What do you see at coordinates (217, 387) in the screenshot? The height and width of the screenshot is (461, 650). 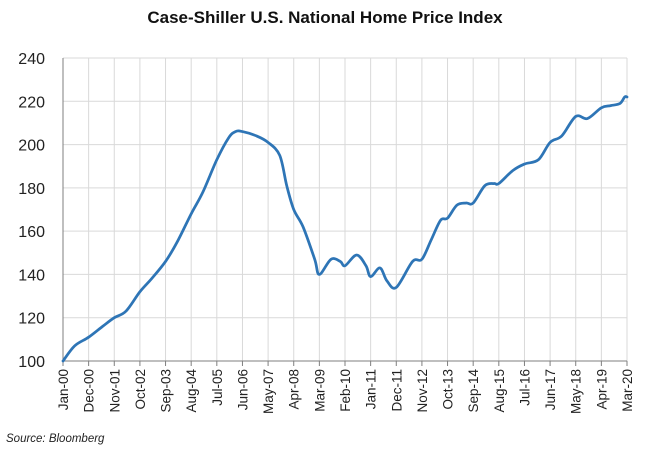 I see `x-tick-label: Jul-05` at bounding box center [217, 387].